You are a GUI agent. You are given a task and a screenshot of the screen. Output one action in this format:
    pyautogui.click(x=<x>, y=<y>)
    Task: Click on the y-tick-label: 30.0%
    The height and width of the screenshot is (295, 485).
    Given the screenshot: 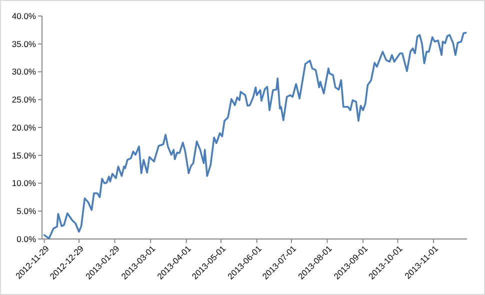 What is the action you would take?
    pyautogui.click(x=24, y=71)
    